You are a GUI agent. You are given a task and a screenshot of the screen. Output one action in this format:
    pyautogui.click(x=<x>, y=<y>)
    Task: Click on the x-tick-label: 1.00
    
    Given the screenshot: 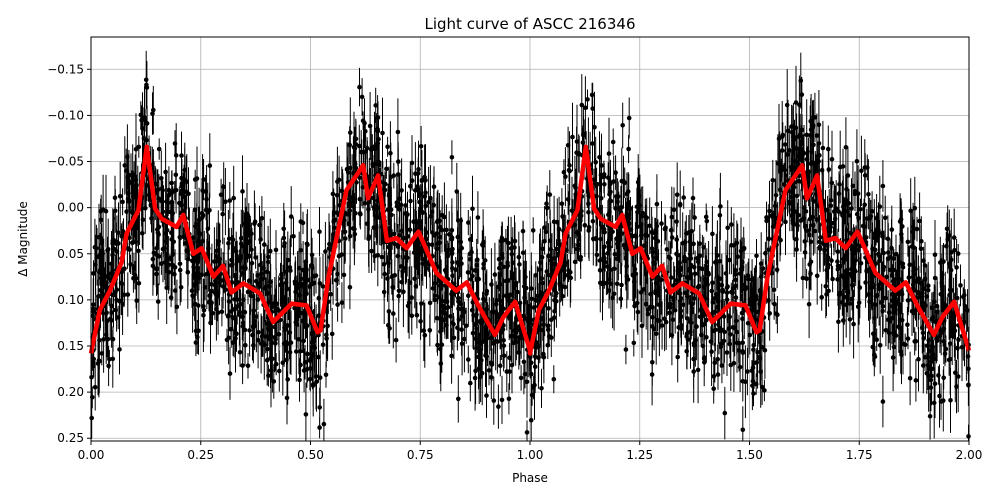 What is the action you would take?
    pyautogui.click(x=530, y=455)
    